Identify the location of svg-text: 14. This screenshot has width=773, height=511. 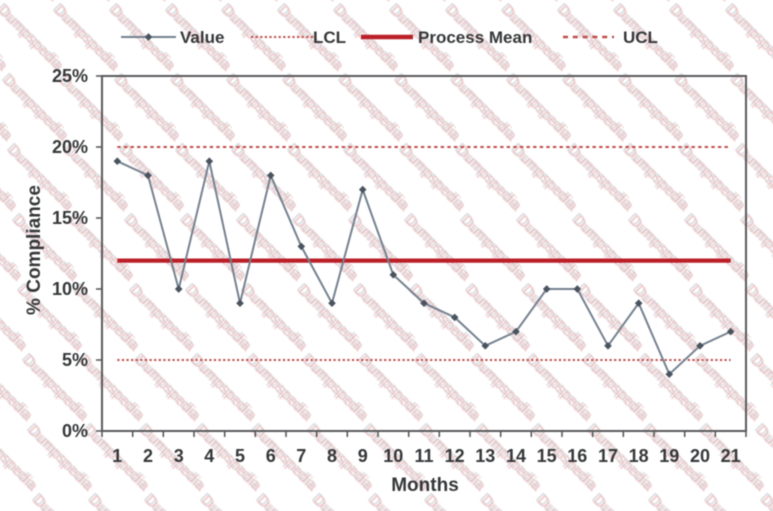
(516, 456).